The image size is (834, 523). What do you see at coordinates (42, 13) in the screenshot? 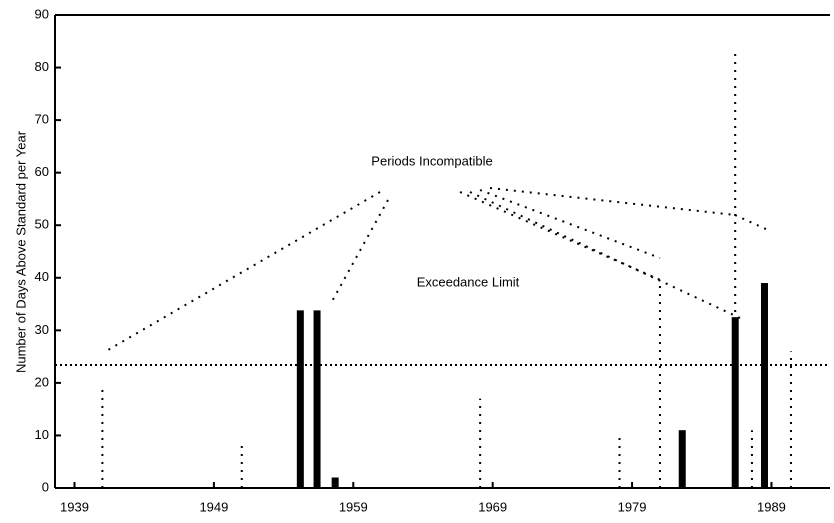
I see `y-tick-label: 90` at bounding box center [42, 13].